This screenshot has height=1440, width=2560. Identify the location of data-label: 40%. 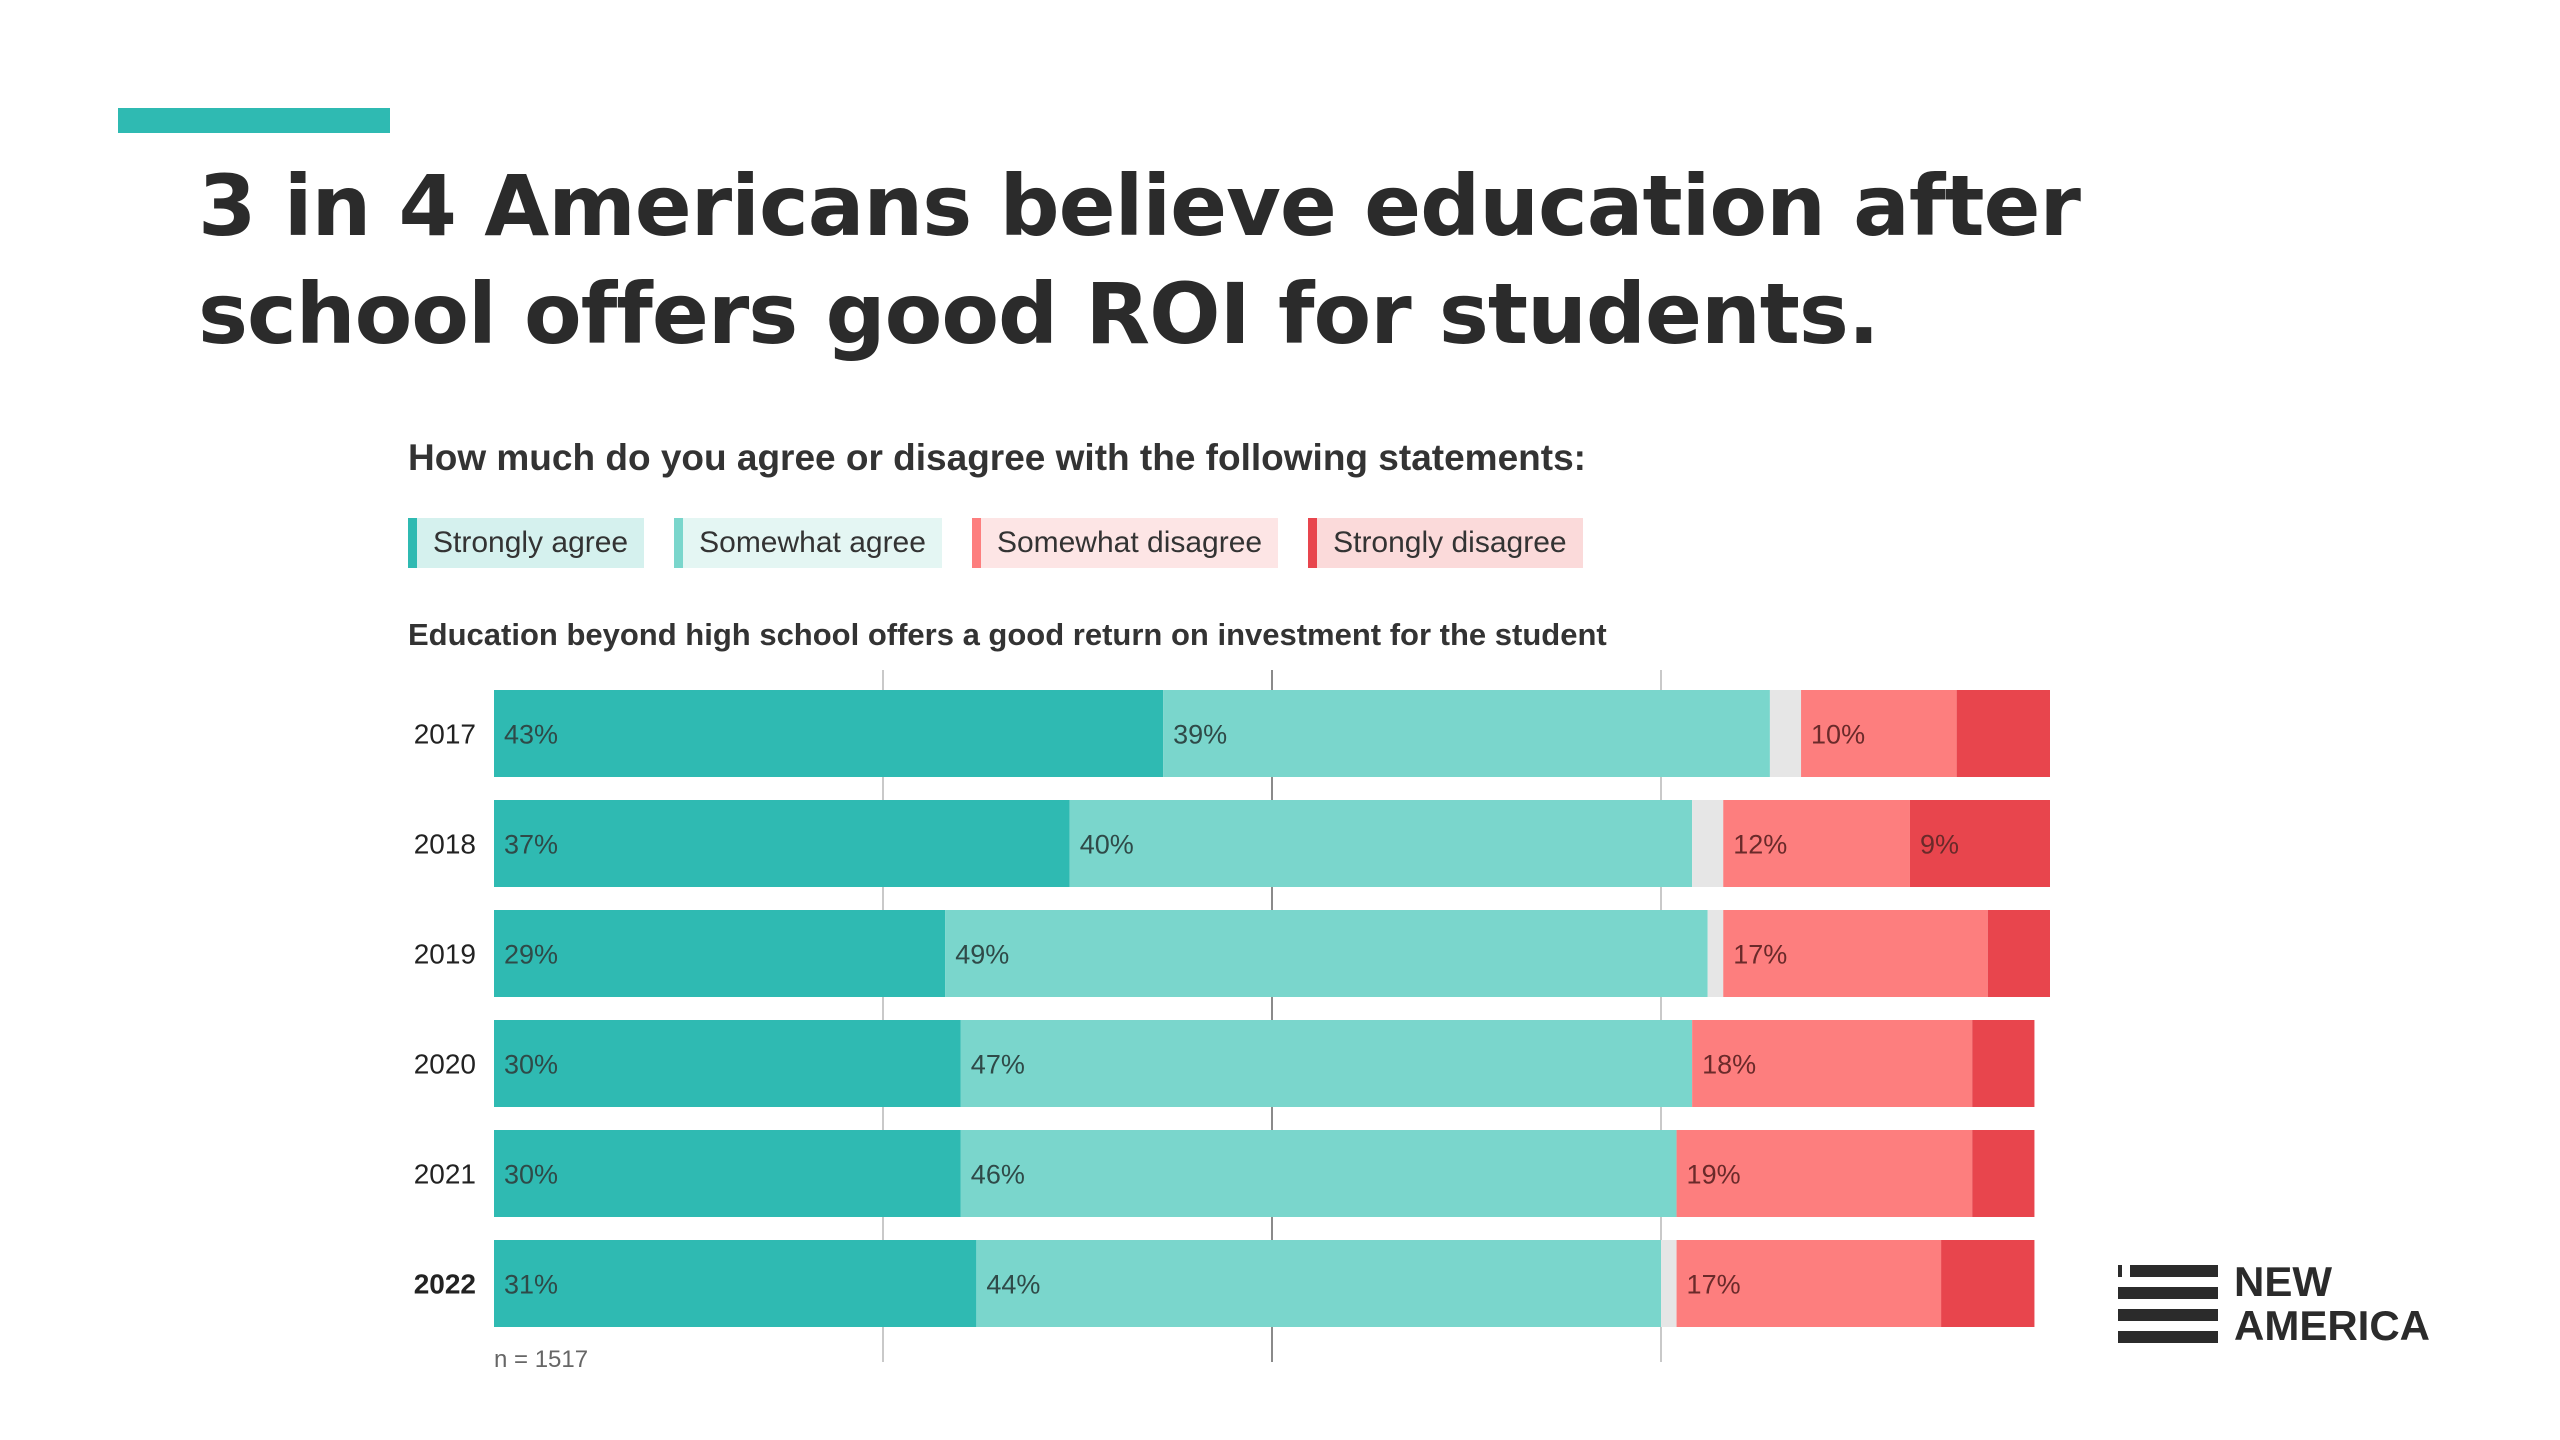
(1107, 845).